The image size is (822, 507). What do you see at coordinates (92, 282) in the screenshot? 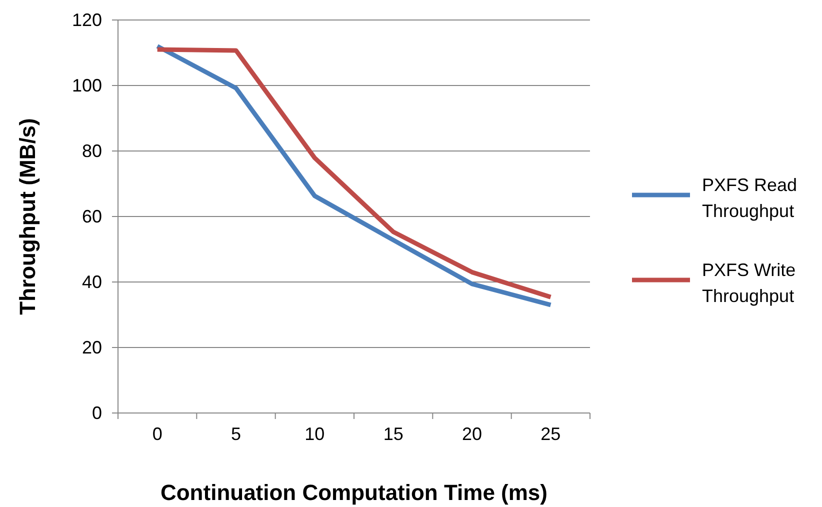
I see `y-tick-label: 40` at bounding box center [92, 282].